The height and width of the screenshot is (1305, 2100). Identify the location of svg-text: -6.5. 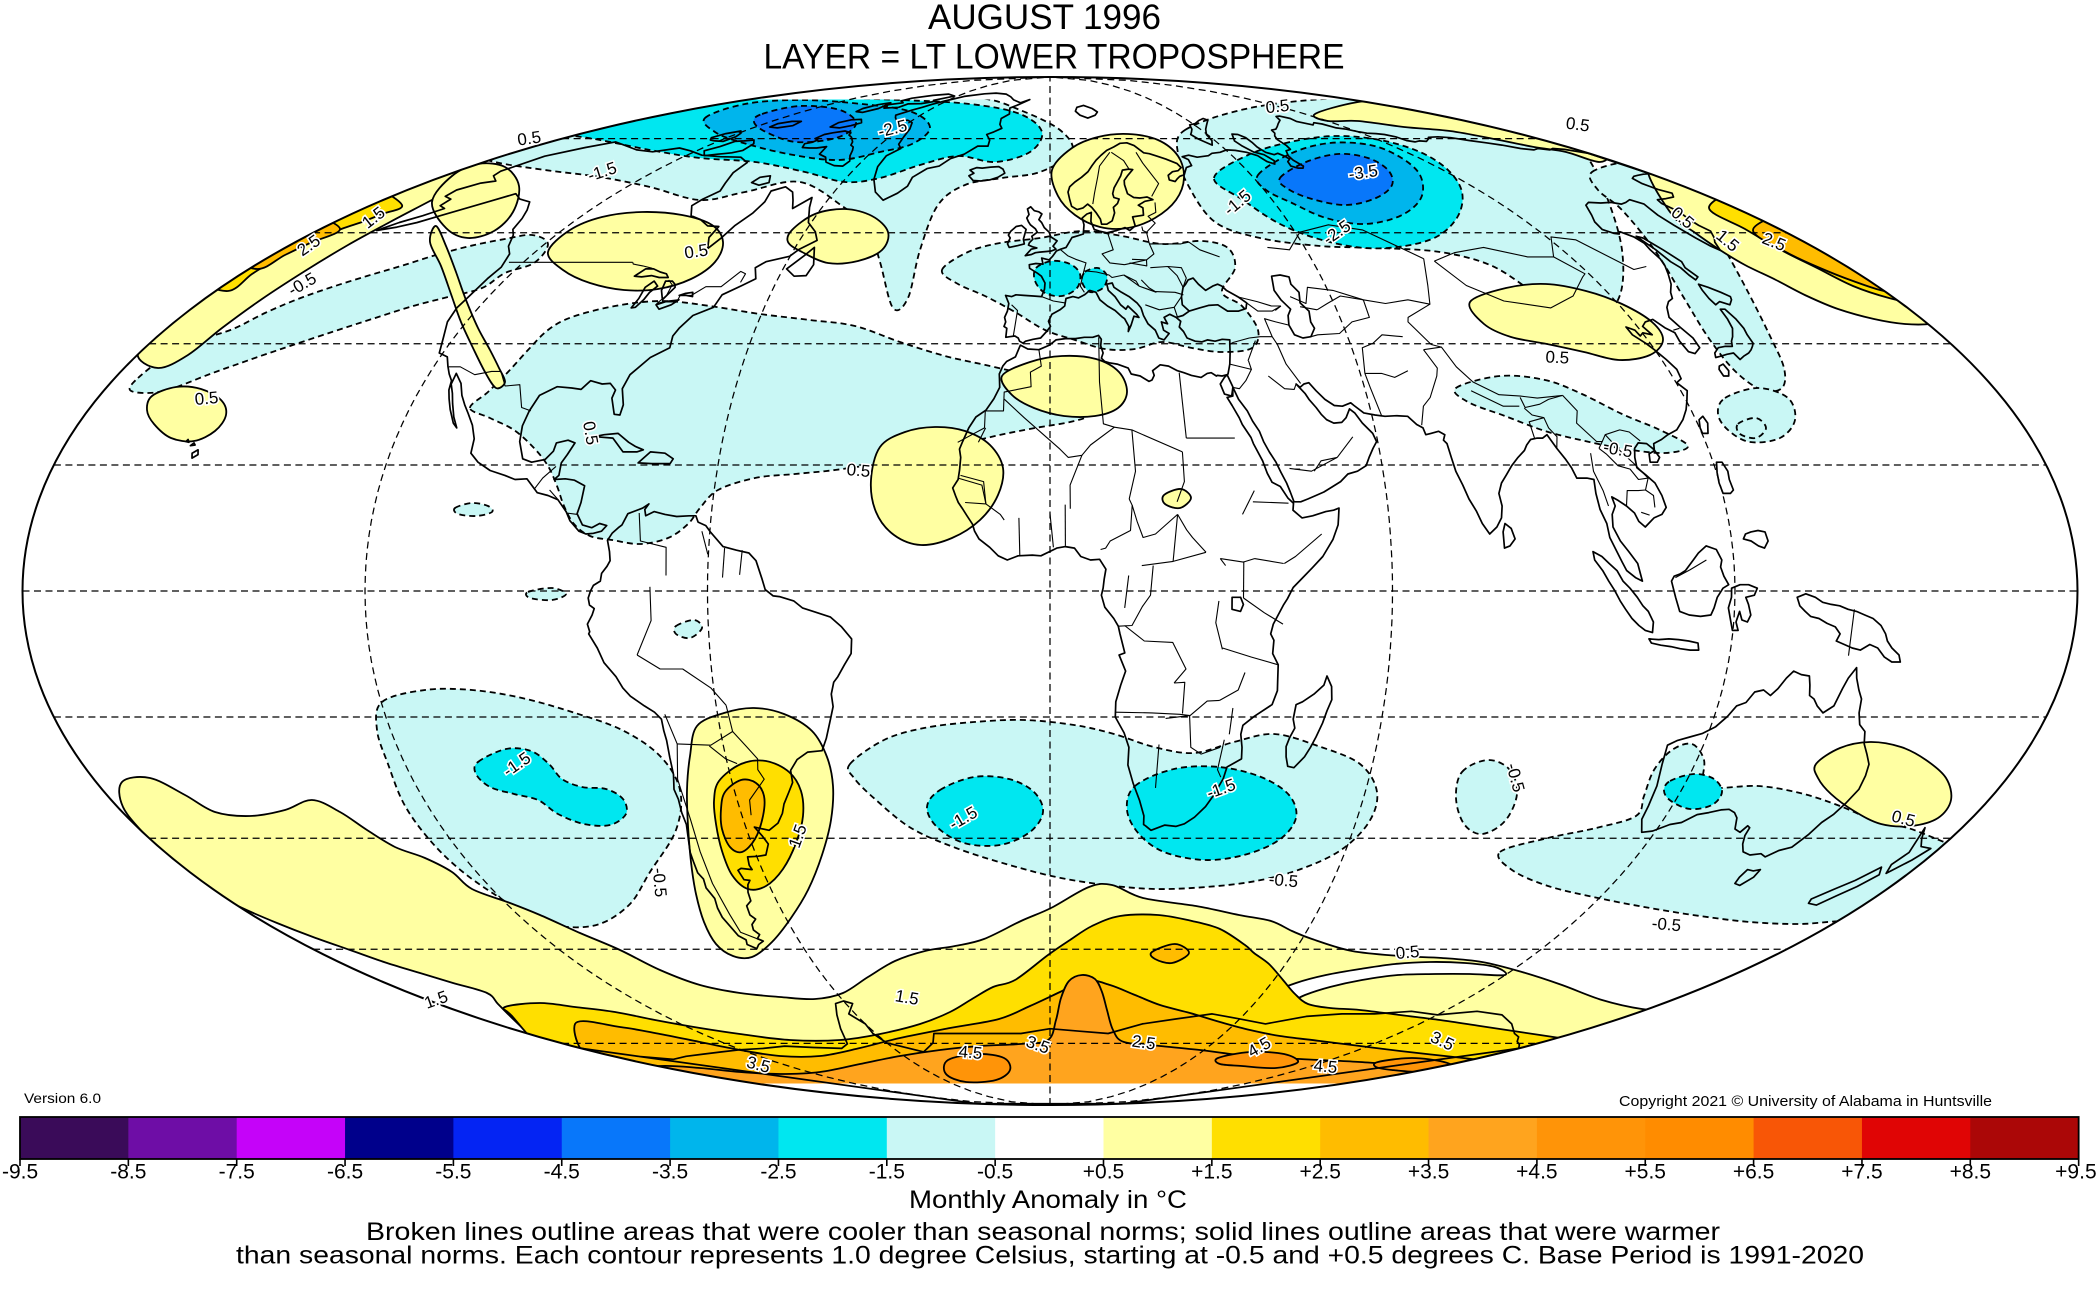
(345, 1171).